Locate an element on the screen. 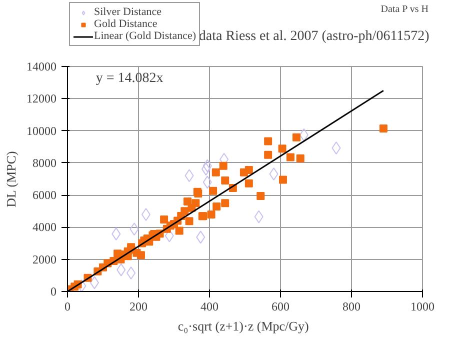 This screenshot has width=458, height=342. y-tick-label: 14000 is located at coordinates (41, 67).